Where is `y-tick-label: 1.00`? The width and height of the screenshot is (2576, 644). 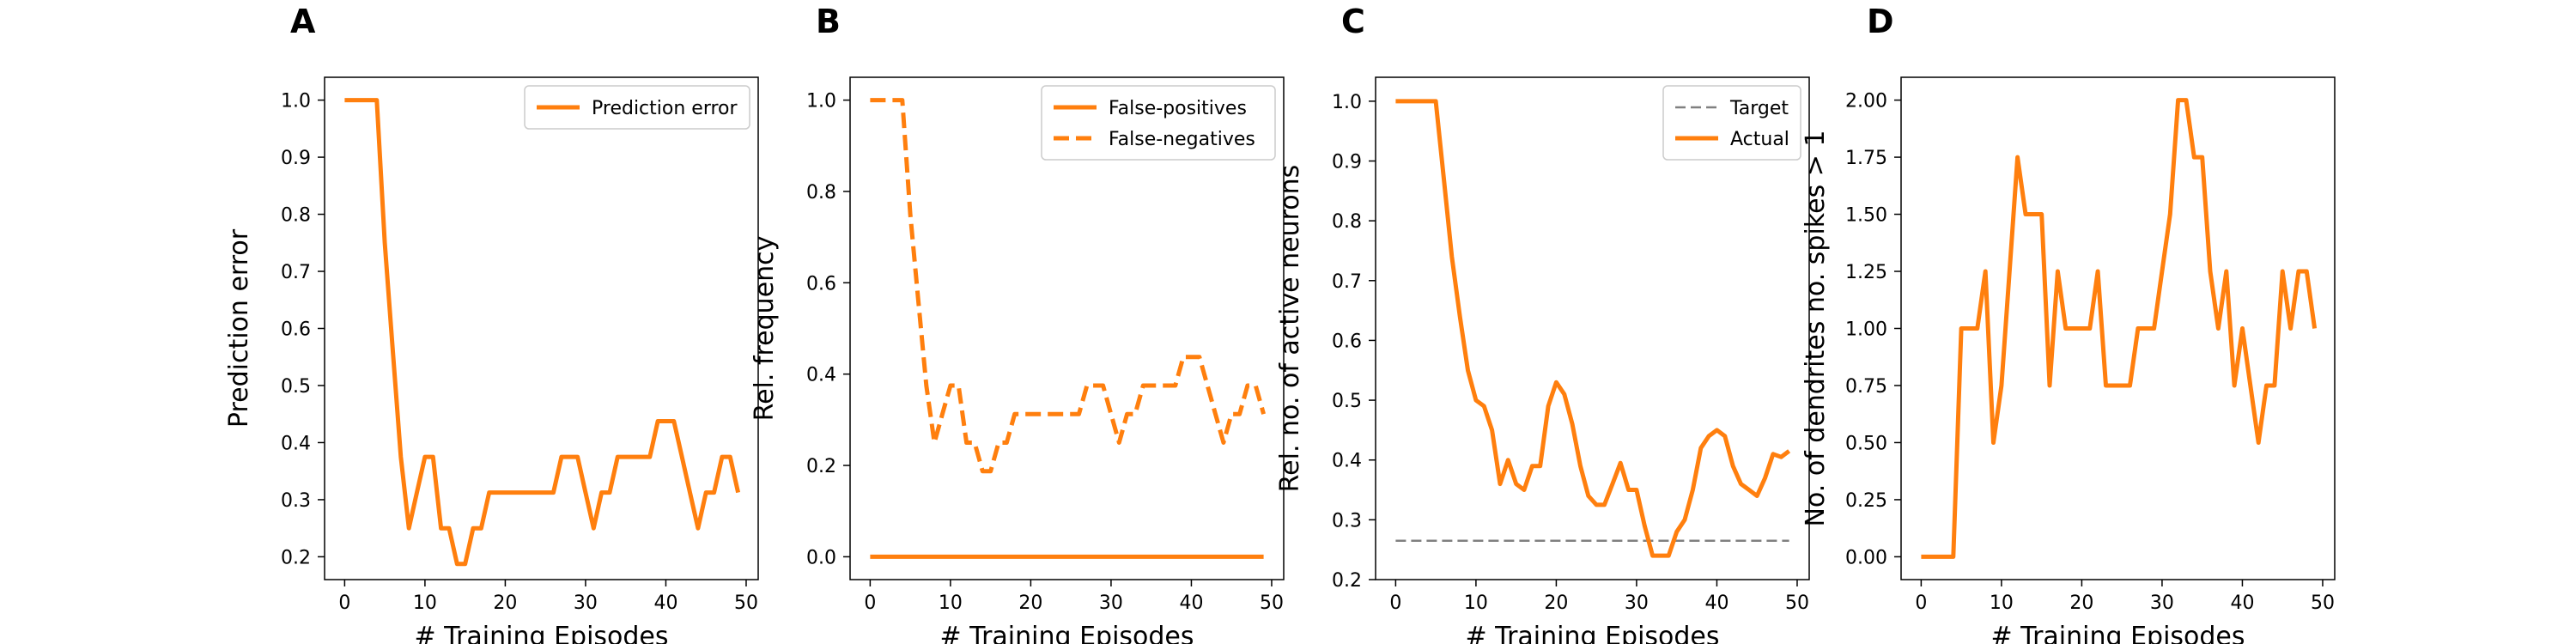
y-tick-label: 1.00 is located at coordinates (1866, 330).